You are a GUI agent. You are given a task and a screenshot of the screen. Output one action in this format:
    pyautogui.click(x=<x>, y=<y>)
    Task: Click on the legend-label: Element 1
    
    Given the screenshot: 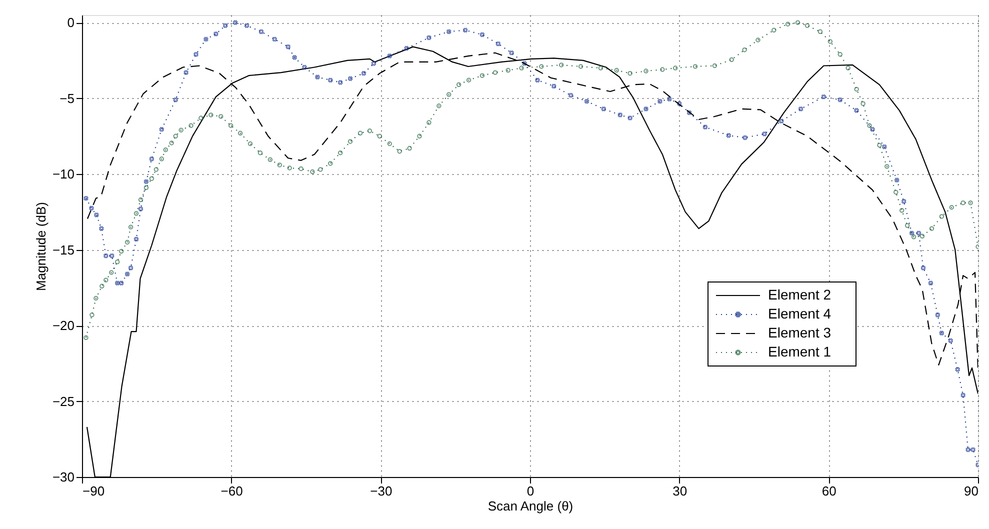 What is the action you would take?
    pyautogui.click(x=800, y=352)
    